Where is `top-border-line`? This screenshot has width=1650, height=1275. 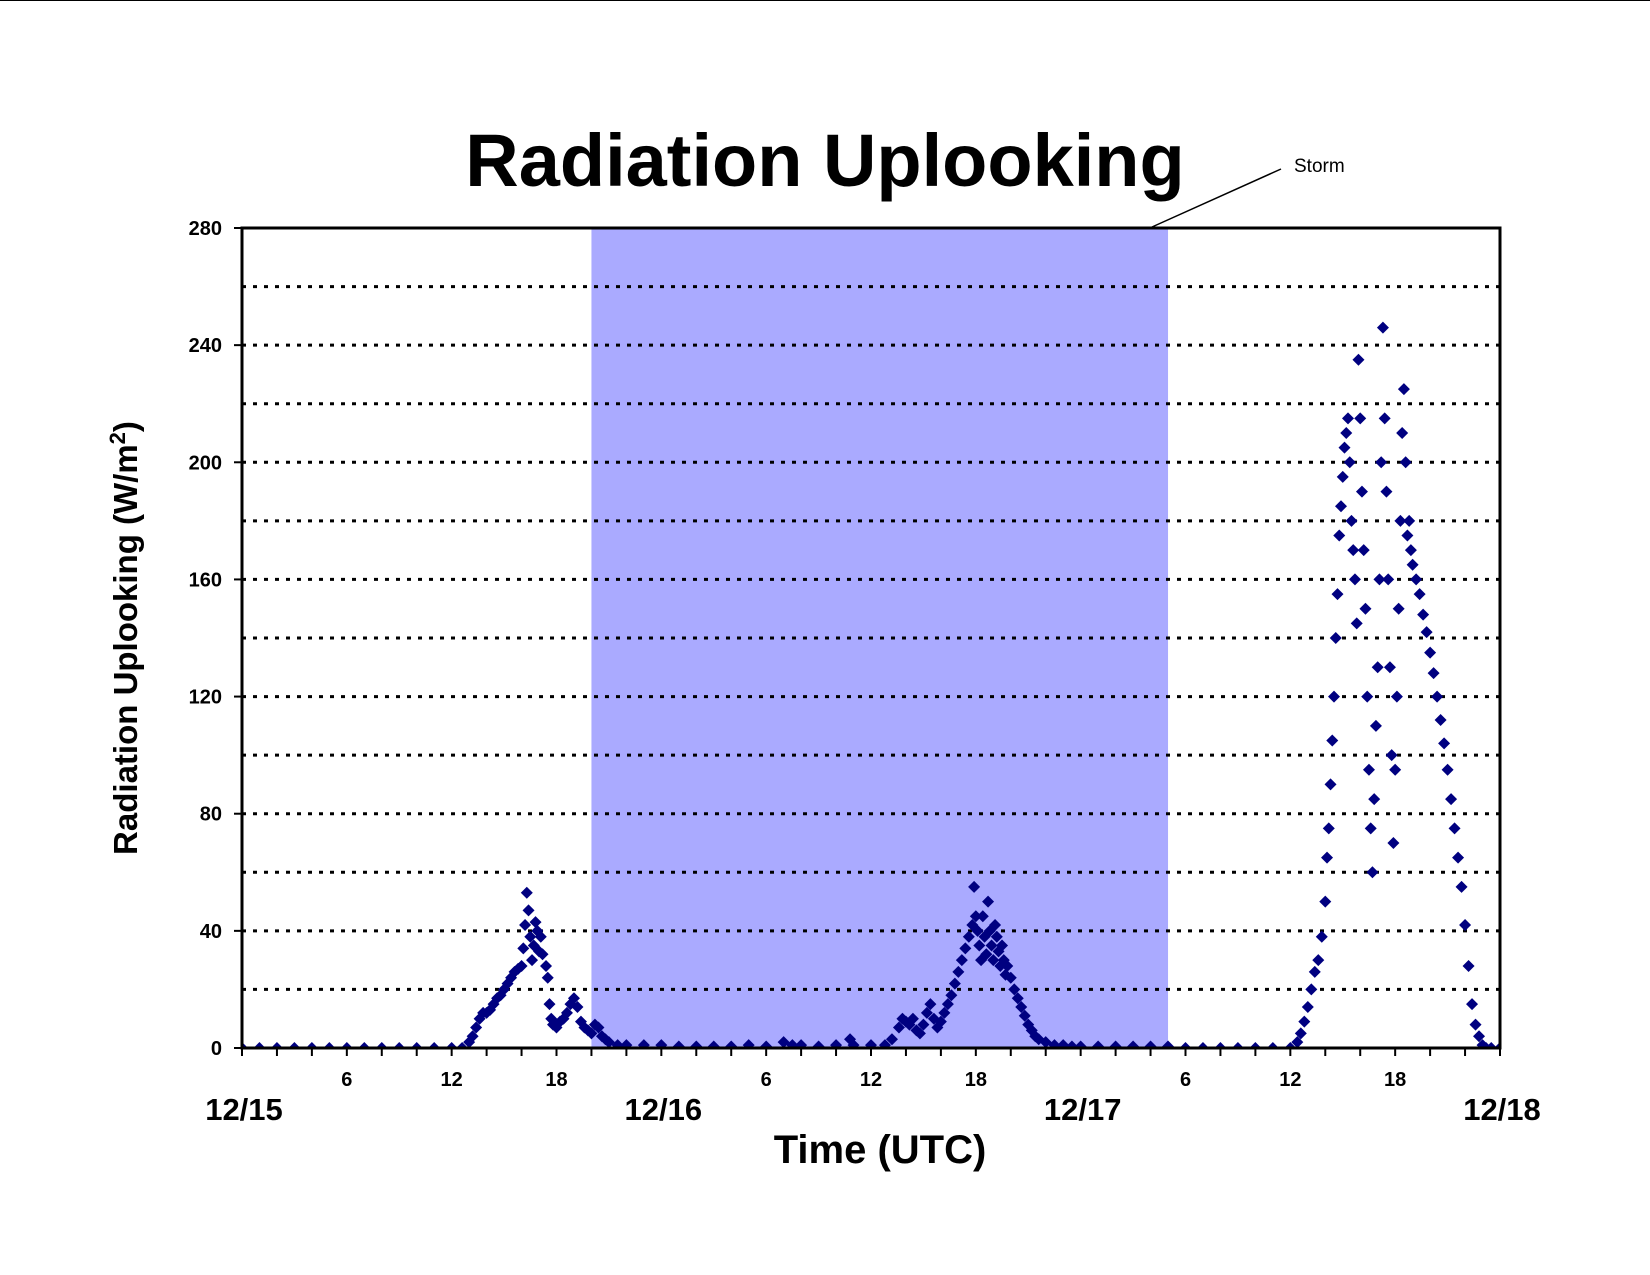
top-border-line is located at coordinates (825, 0).